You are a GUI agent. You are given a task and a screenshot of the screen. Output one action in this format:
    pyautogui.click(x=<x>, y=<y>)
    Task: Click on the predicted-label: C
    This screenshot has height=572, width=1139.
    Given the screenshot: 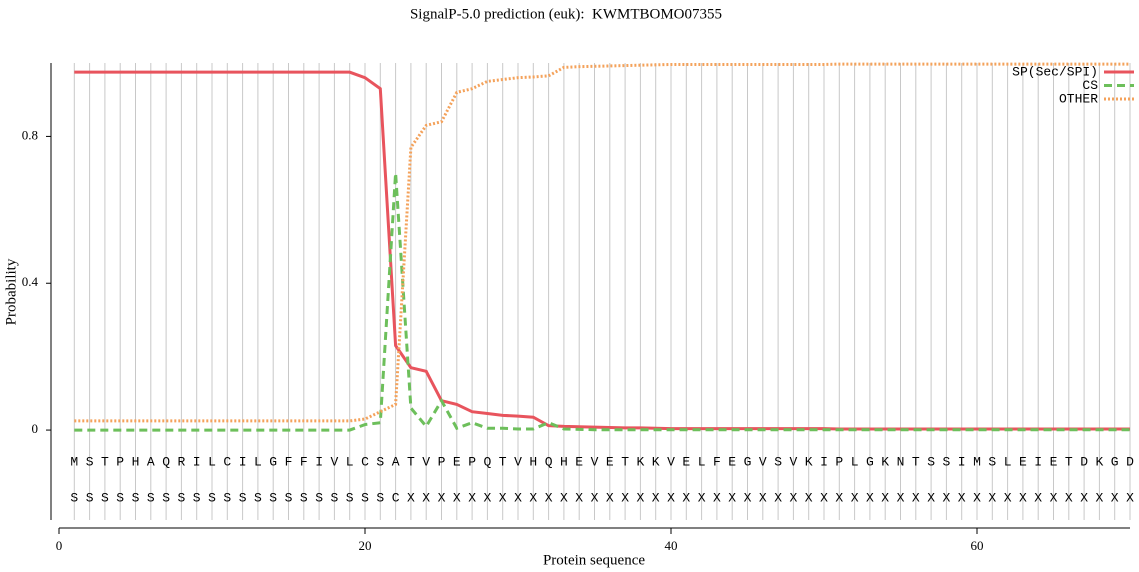 What is the action you would take?
    pyautogui.click(x=396, y=497)
    